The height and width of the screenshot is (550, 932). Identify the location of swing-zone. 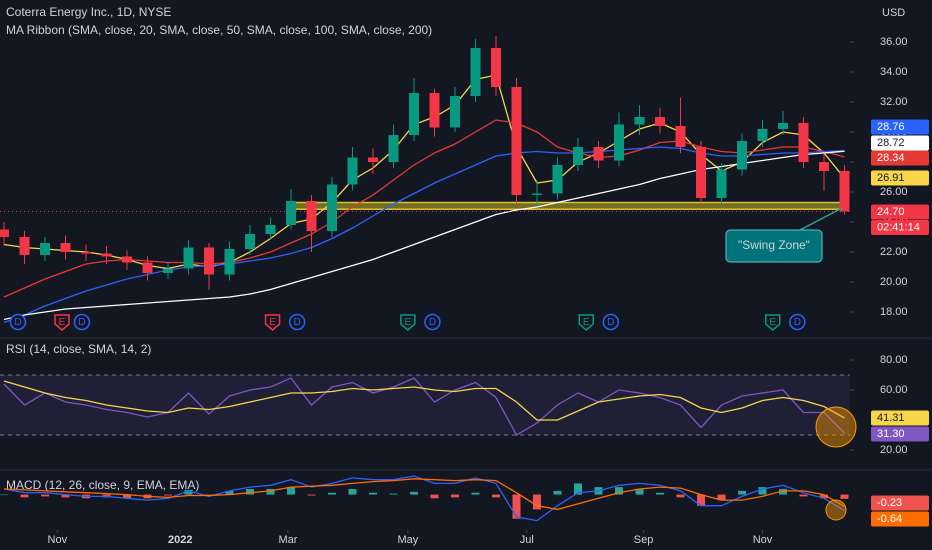
(568, 205).